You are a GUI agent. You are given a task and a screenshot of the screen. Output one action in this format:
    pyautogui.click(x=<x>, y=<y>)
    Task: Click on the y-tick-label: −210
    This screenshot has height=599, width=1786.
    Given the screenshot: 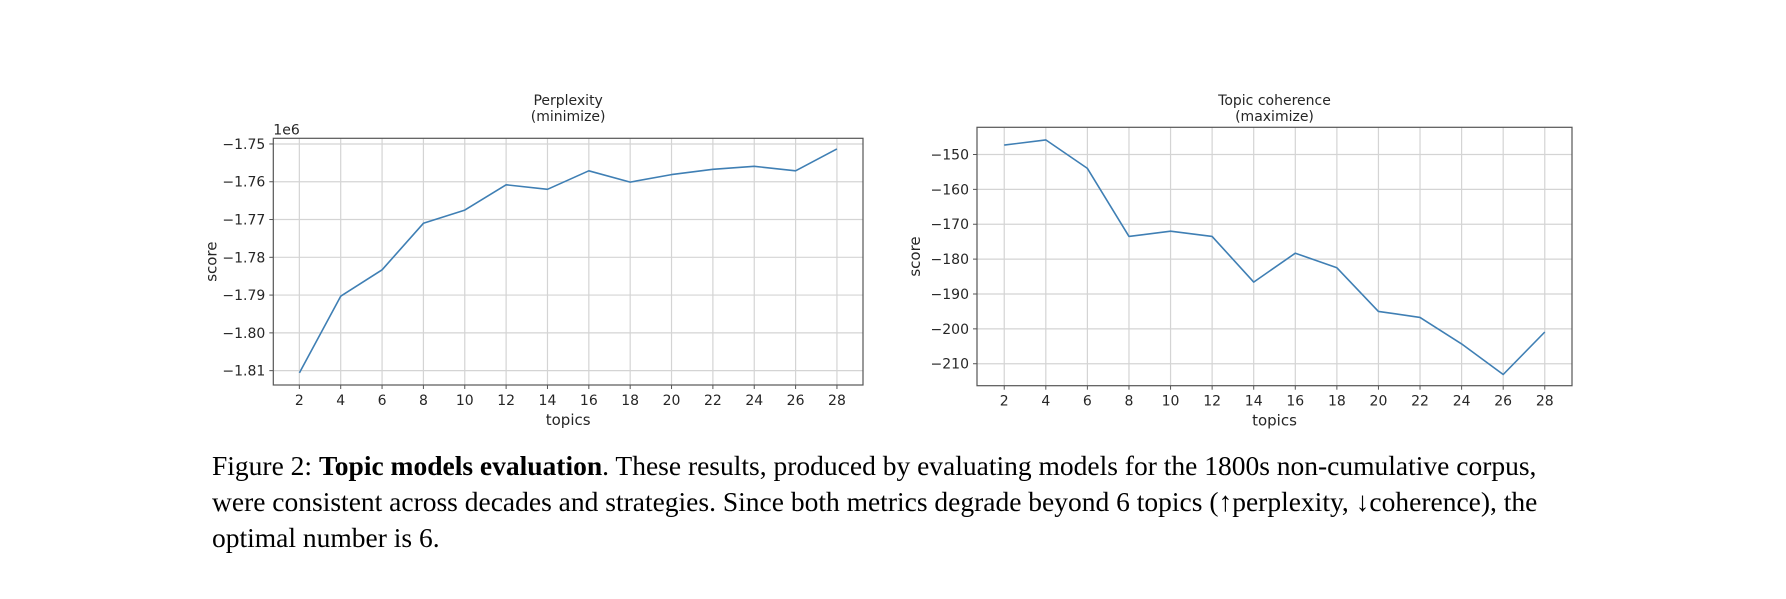 What is the action you would take?
    pyautogui.click(x=950, y=365)
    